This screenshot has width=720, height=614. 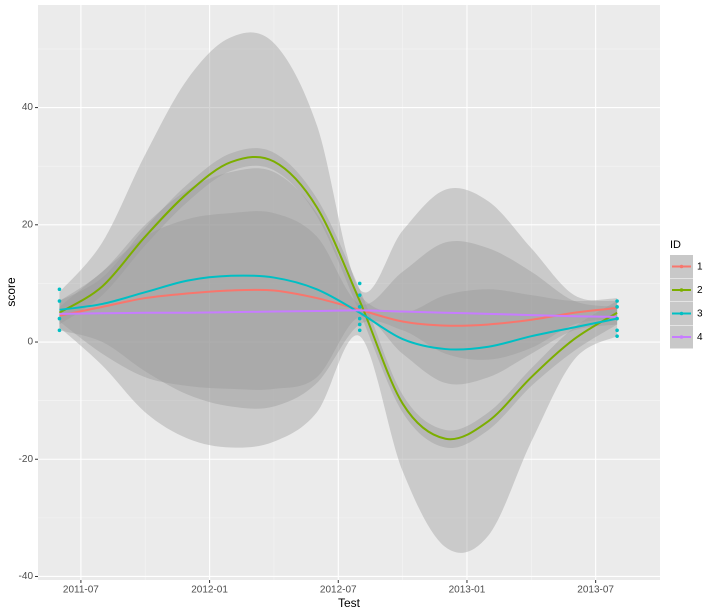 What do you see at coordinates (675, 245) in the screenshot?
I see `legend-title: ID` at bounding box center [675, 245].